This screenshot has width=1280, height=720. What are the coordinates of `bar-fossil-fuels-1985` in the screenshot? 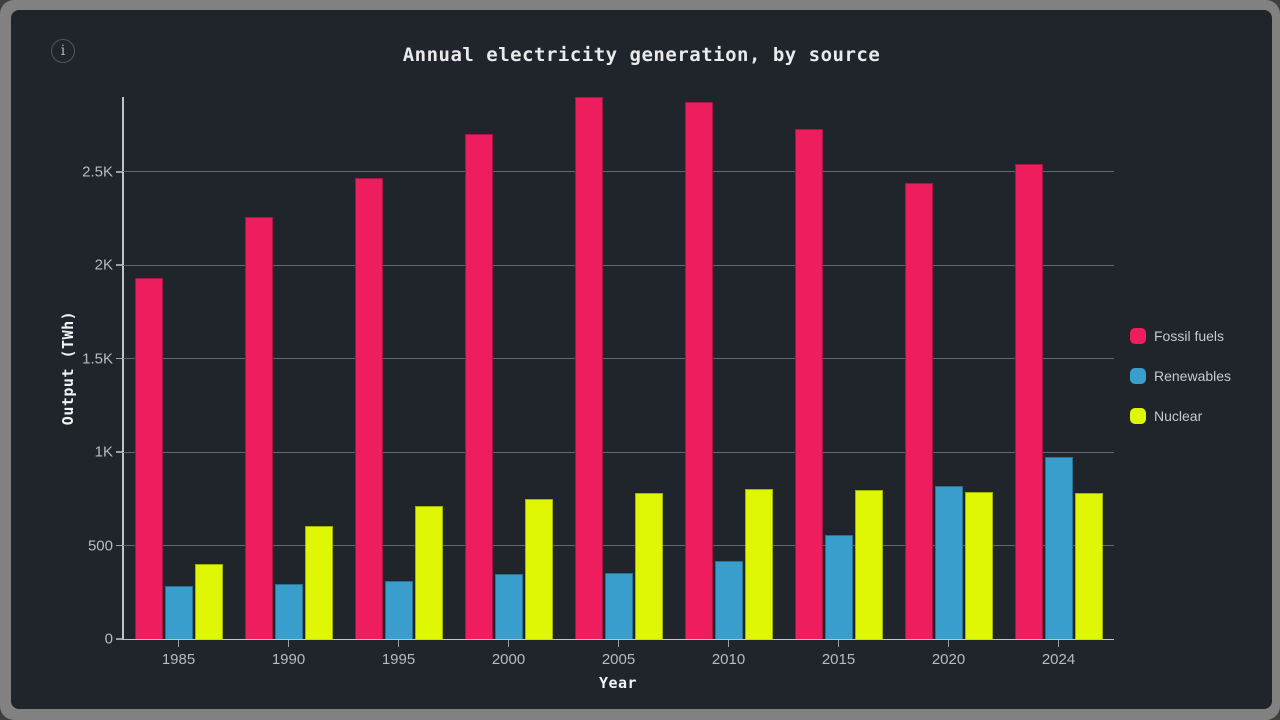 It's located at (148, 458).